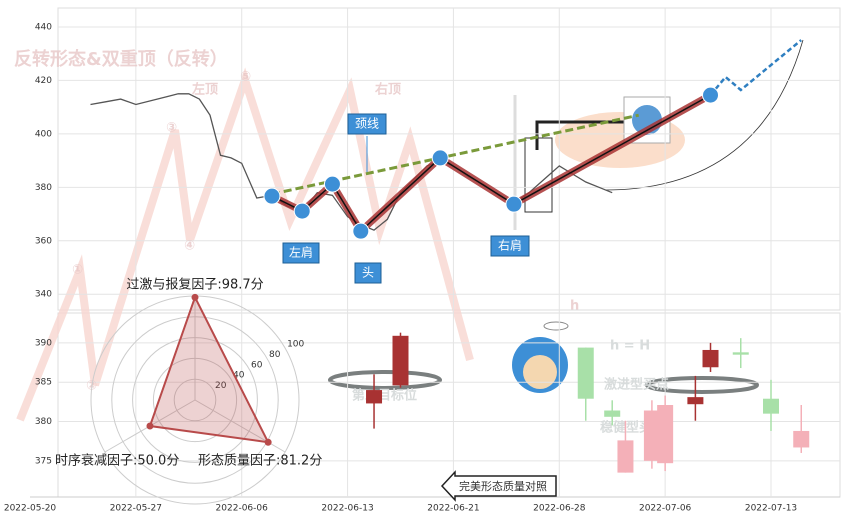 The height and width of the screenshot is (524, 847). I want to click on projection-line, so click(755, 67).